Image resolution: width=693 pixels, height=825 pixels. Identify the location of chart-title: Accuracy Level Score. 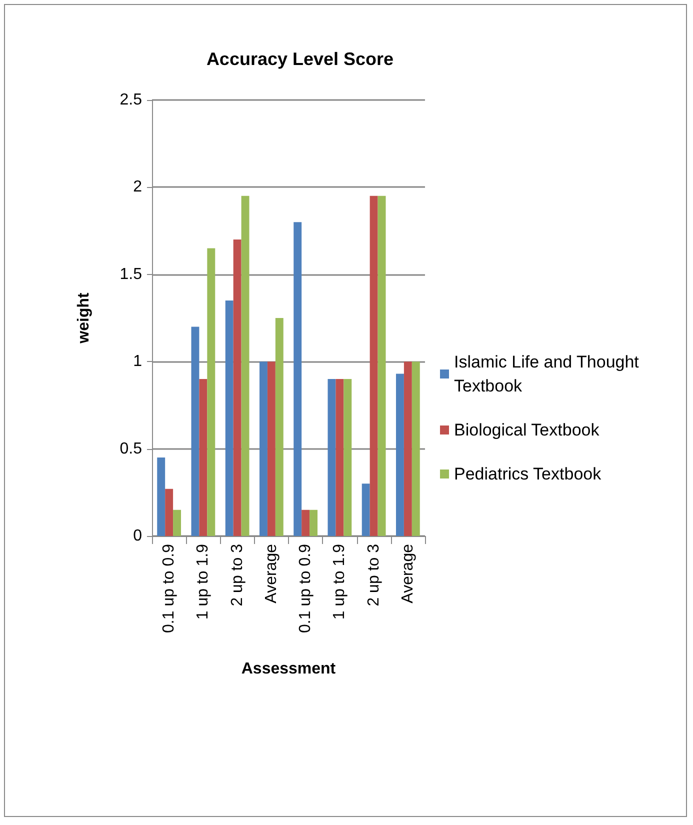
(300, 59).